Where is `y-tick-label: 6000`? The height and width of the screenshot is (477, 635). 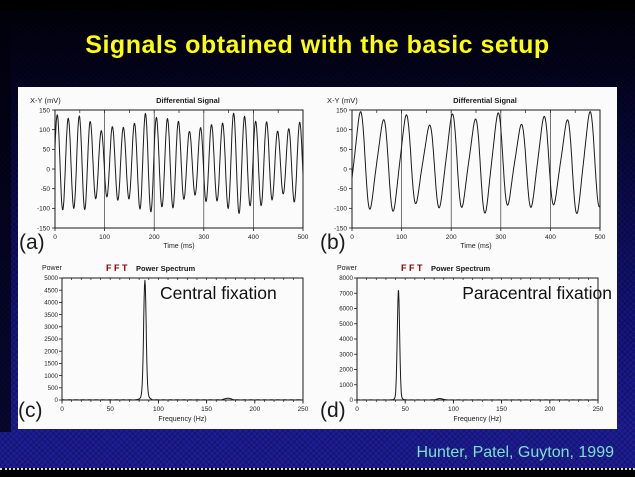 y-tick-label: 6000 is located at coordinates (346, 309).